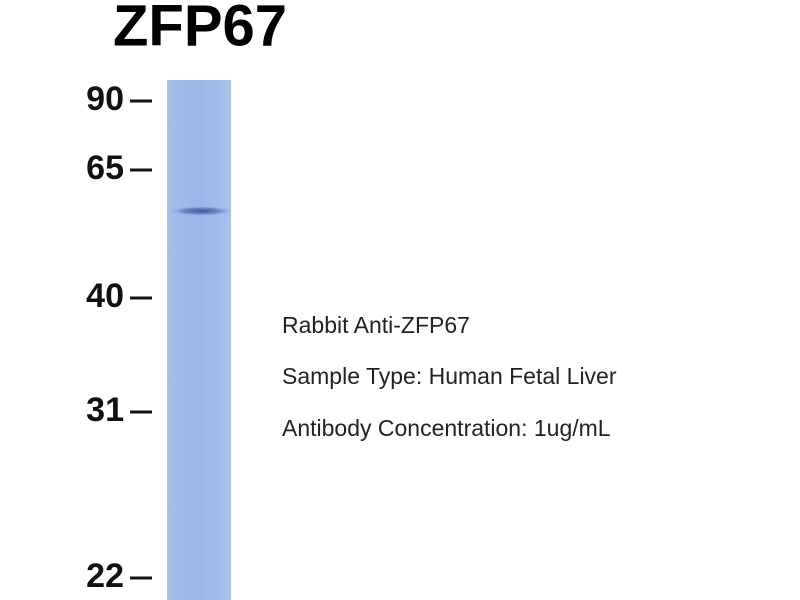 Image resolution: width=800 pixels, height=600 pixels. Describe the element at coordinates (105, 296) in the screenshot. I see `marker-label: 40` at that location.